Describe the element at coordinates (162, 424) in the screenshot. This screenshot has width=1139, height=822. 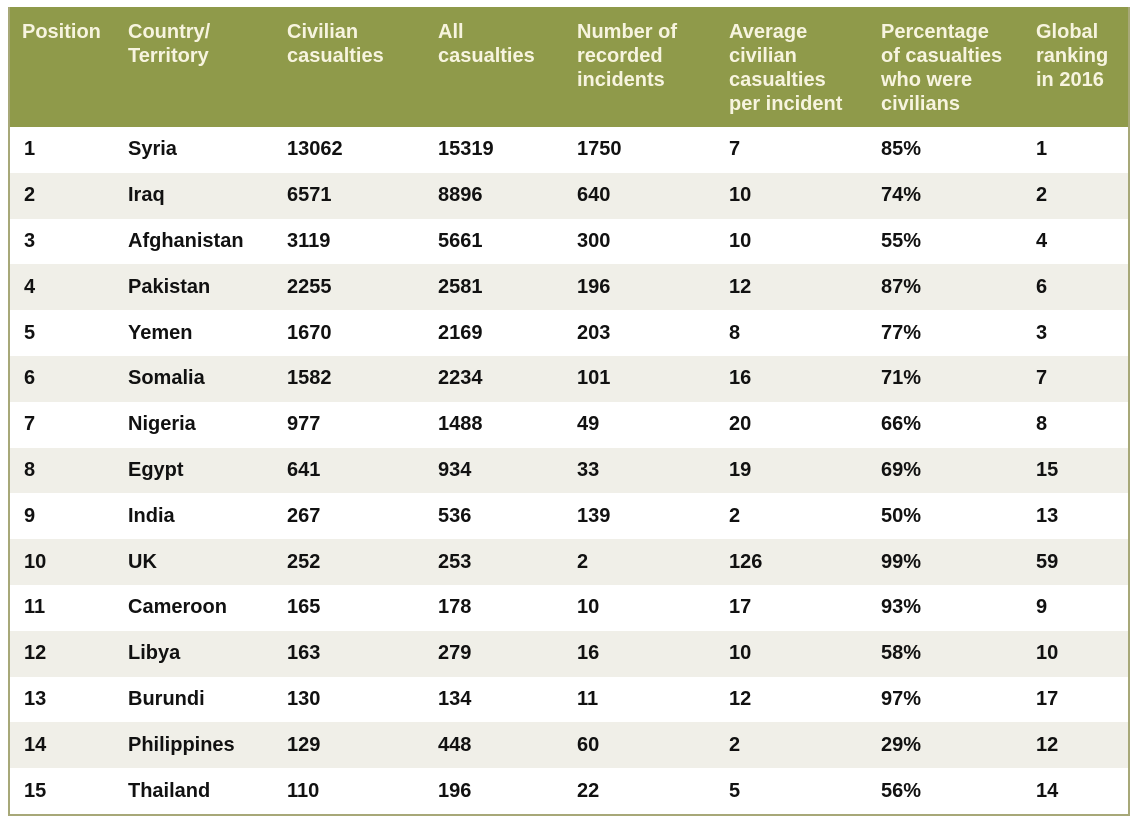
I see `cell-country: Nigeria` at that location.